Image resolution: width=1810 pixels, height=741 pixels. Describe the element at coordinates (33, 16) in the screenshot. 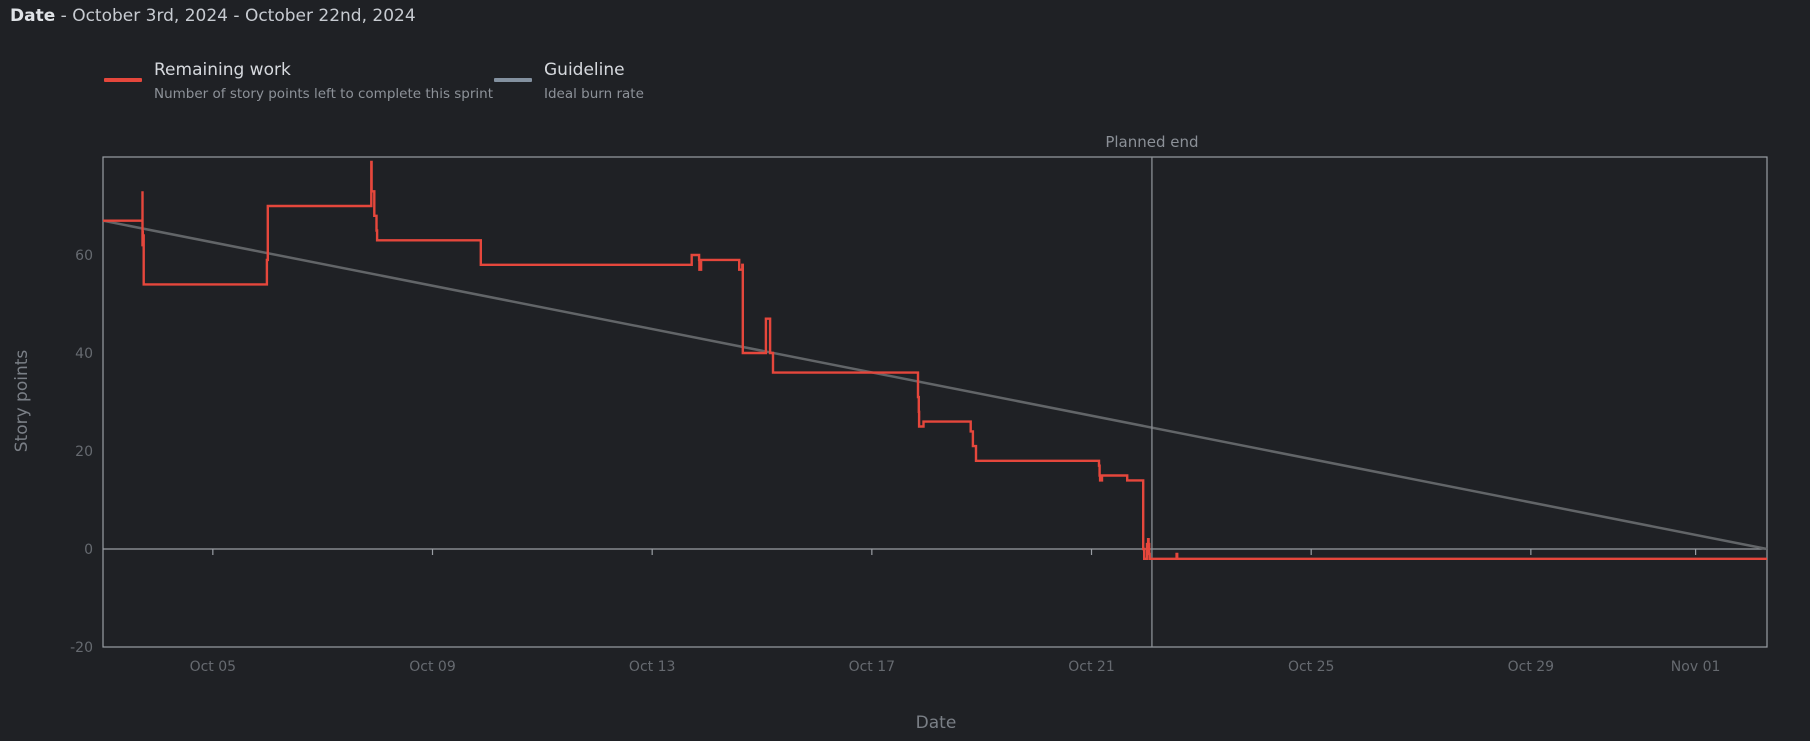

I see `date-range-label: Date` at that location.